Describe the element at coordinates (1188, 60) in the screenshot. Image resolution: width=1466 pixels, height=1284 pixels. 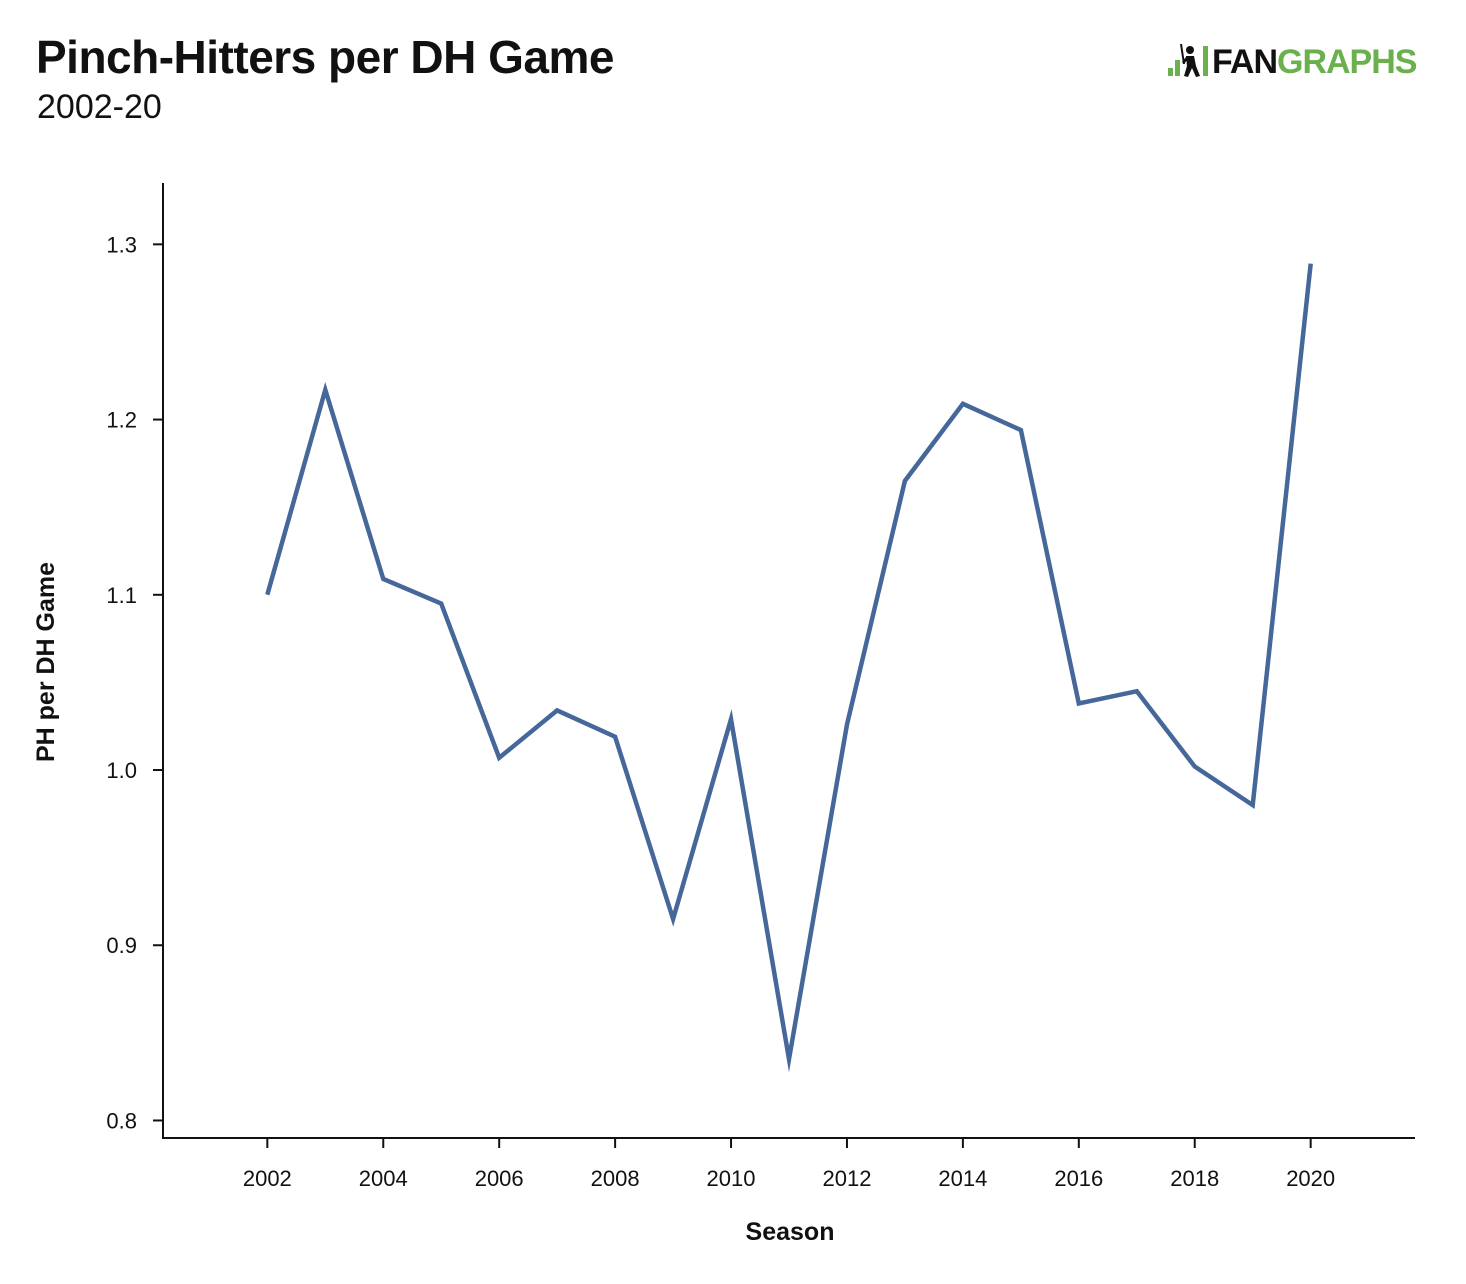
I see `batter-icon` at that location.